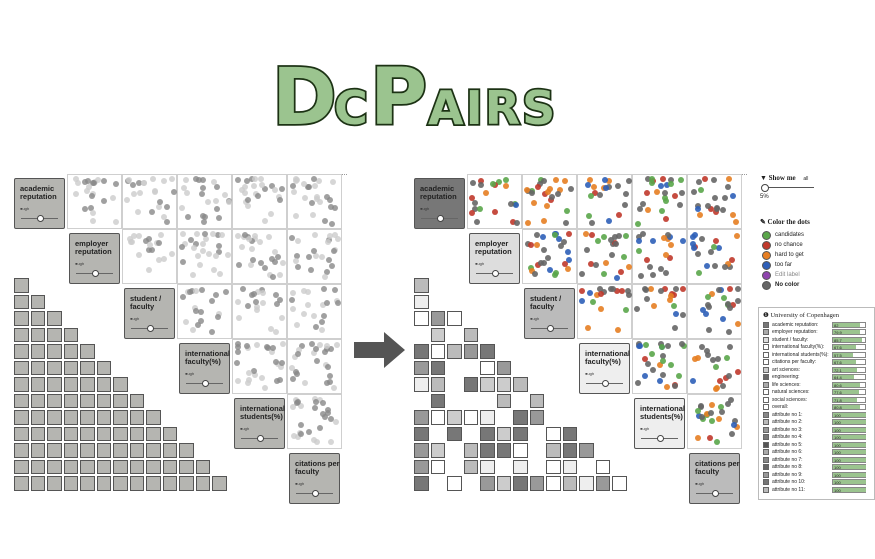 The image size is (875, 559). I want to click on legend-item: Edit label, so click(783, 275).